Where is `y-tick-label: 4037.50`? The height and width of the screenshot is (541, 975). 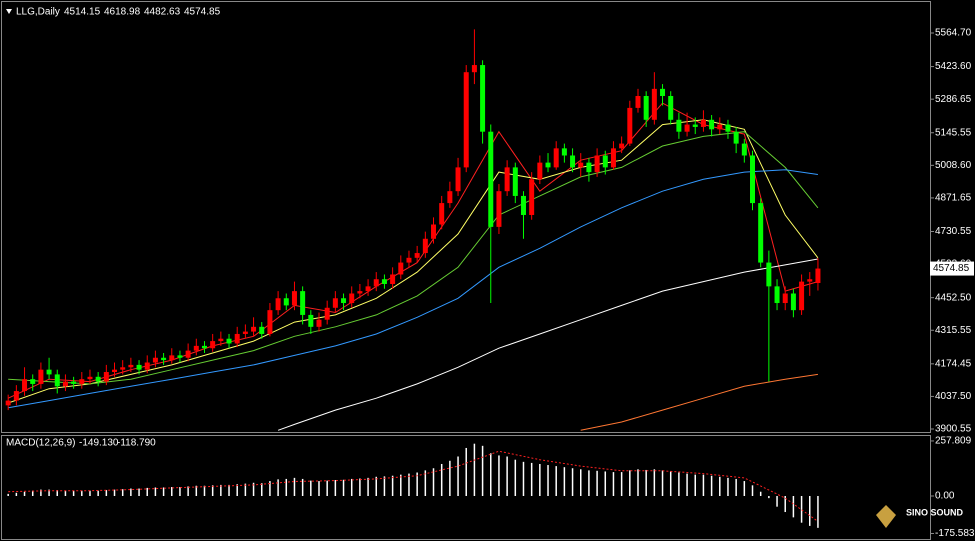 y-tick-label: 4037.50 is located at coordinates (953, 396).